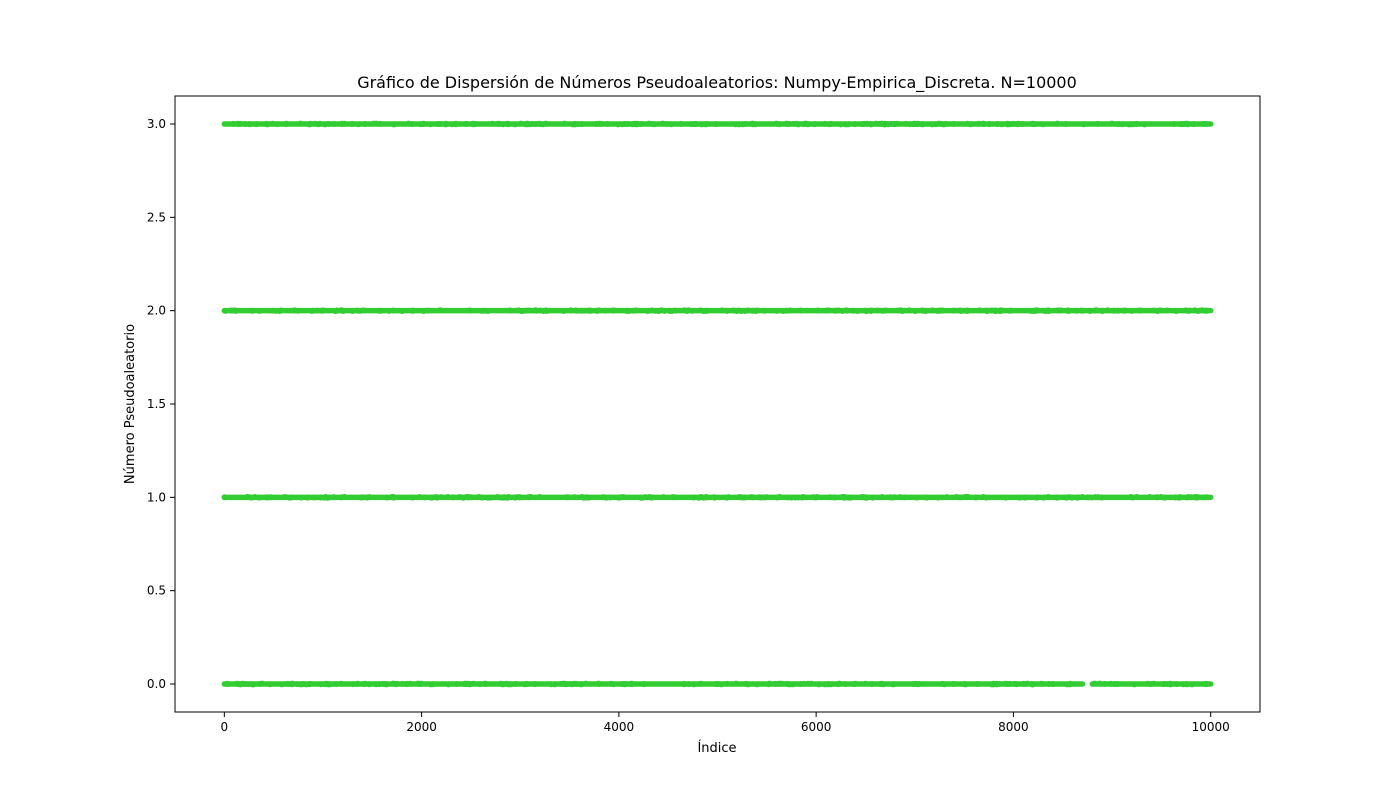  Describe the element at coordinates (156, 311) in the screenshot. I see `y-tick-label: 2.0` at that location.